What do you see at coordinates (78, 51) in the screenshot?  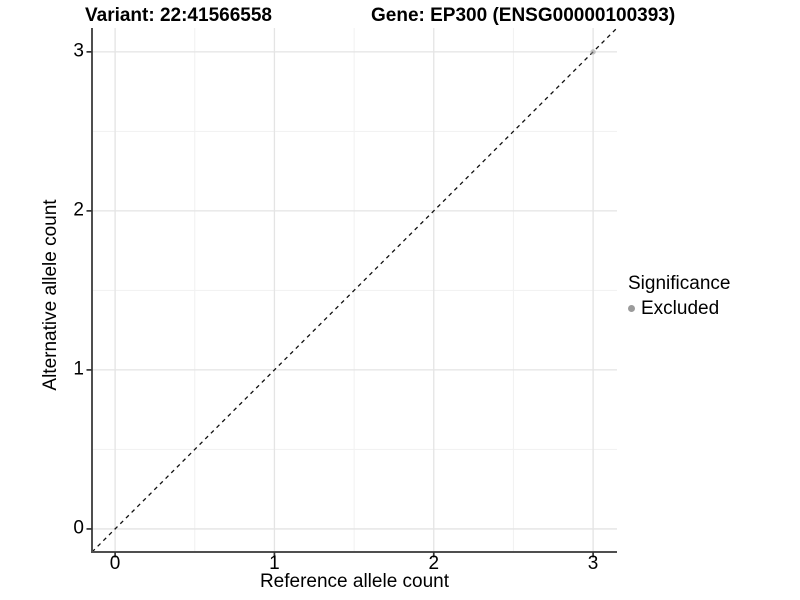 I see `y-tick-label: 3` at bounding box center [78, 51].